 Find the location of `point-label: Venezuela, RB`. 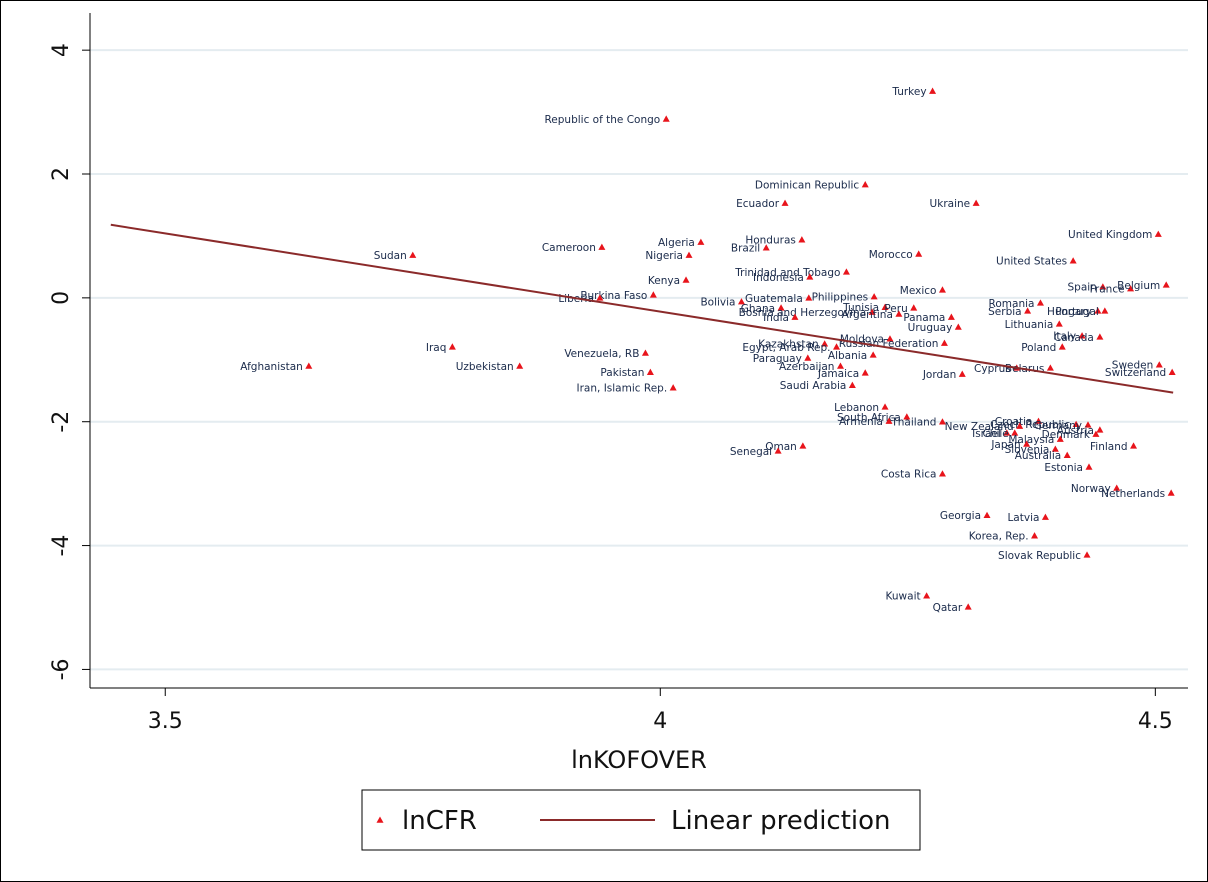

point-label: Venezuela, RB is located at coordinates (601, 354).